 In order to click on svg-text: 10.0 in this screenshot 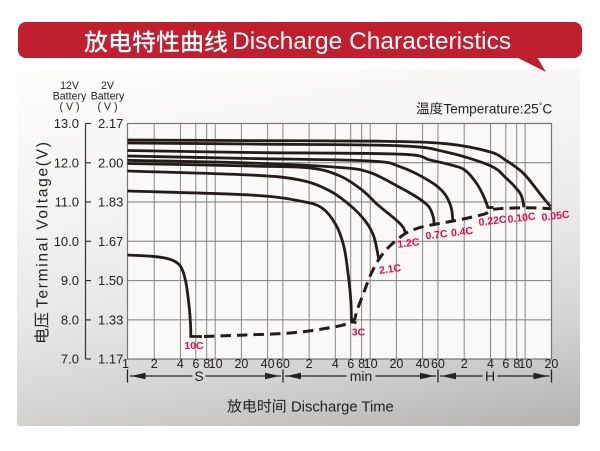, I will do `click(66, 241)`.